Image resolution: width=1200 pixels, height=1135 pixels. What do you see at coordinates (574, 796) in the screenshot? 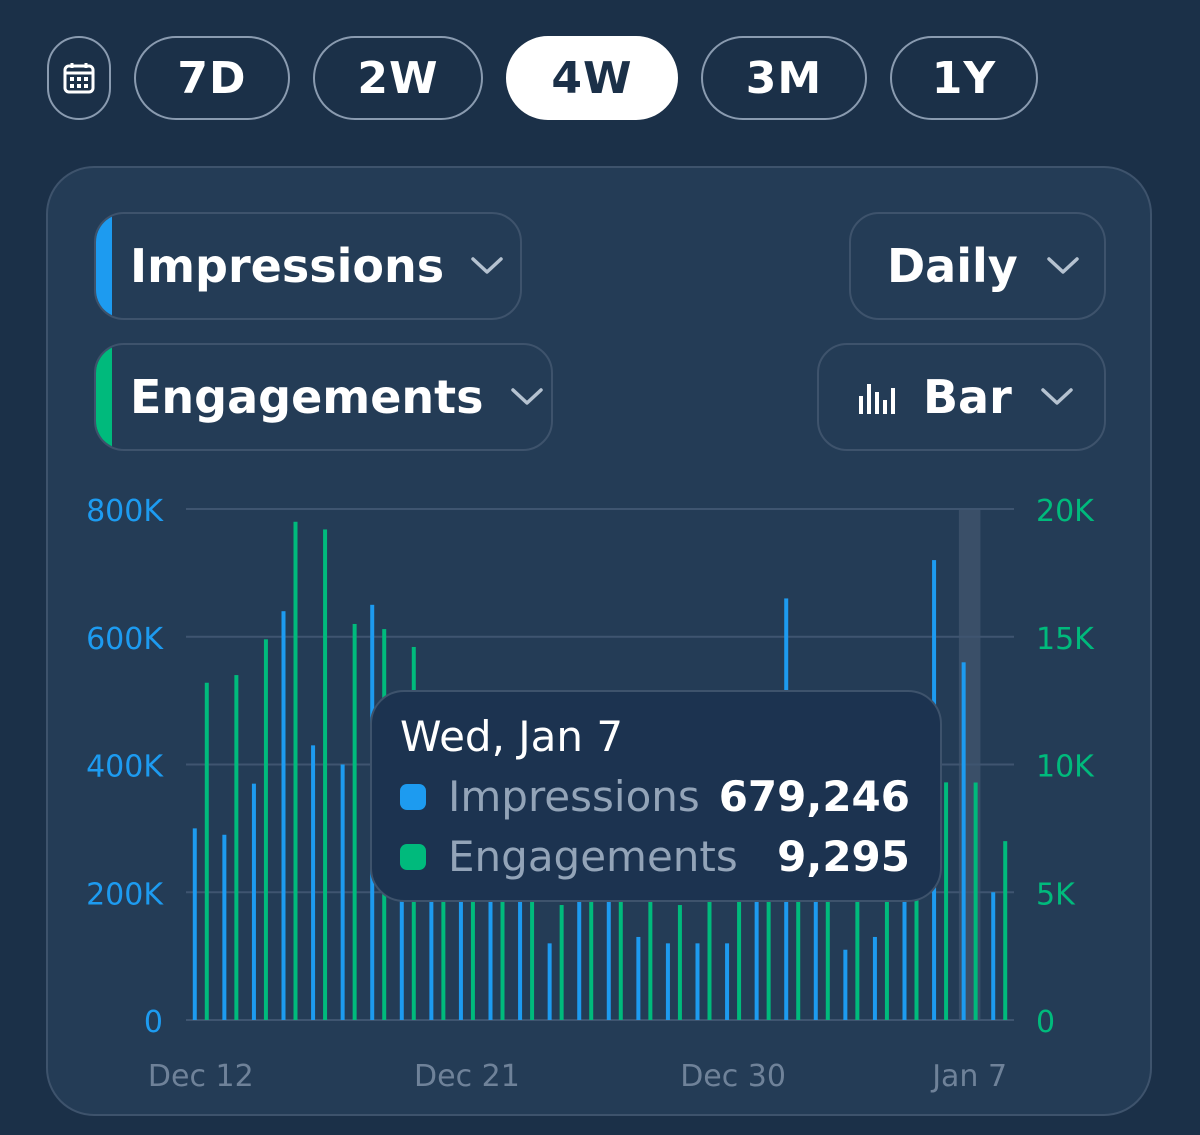
I see `tooltip-label: Impressions` at bounding box center [574, 796].